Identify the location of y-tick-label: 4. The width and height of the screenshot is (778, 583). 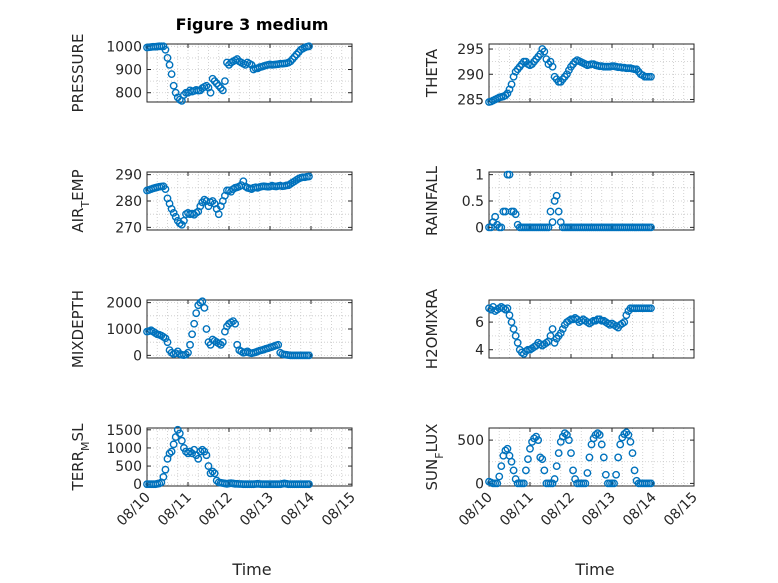
(479, 351).